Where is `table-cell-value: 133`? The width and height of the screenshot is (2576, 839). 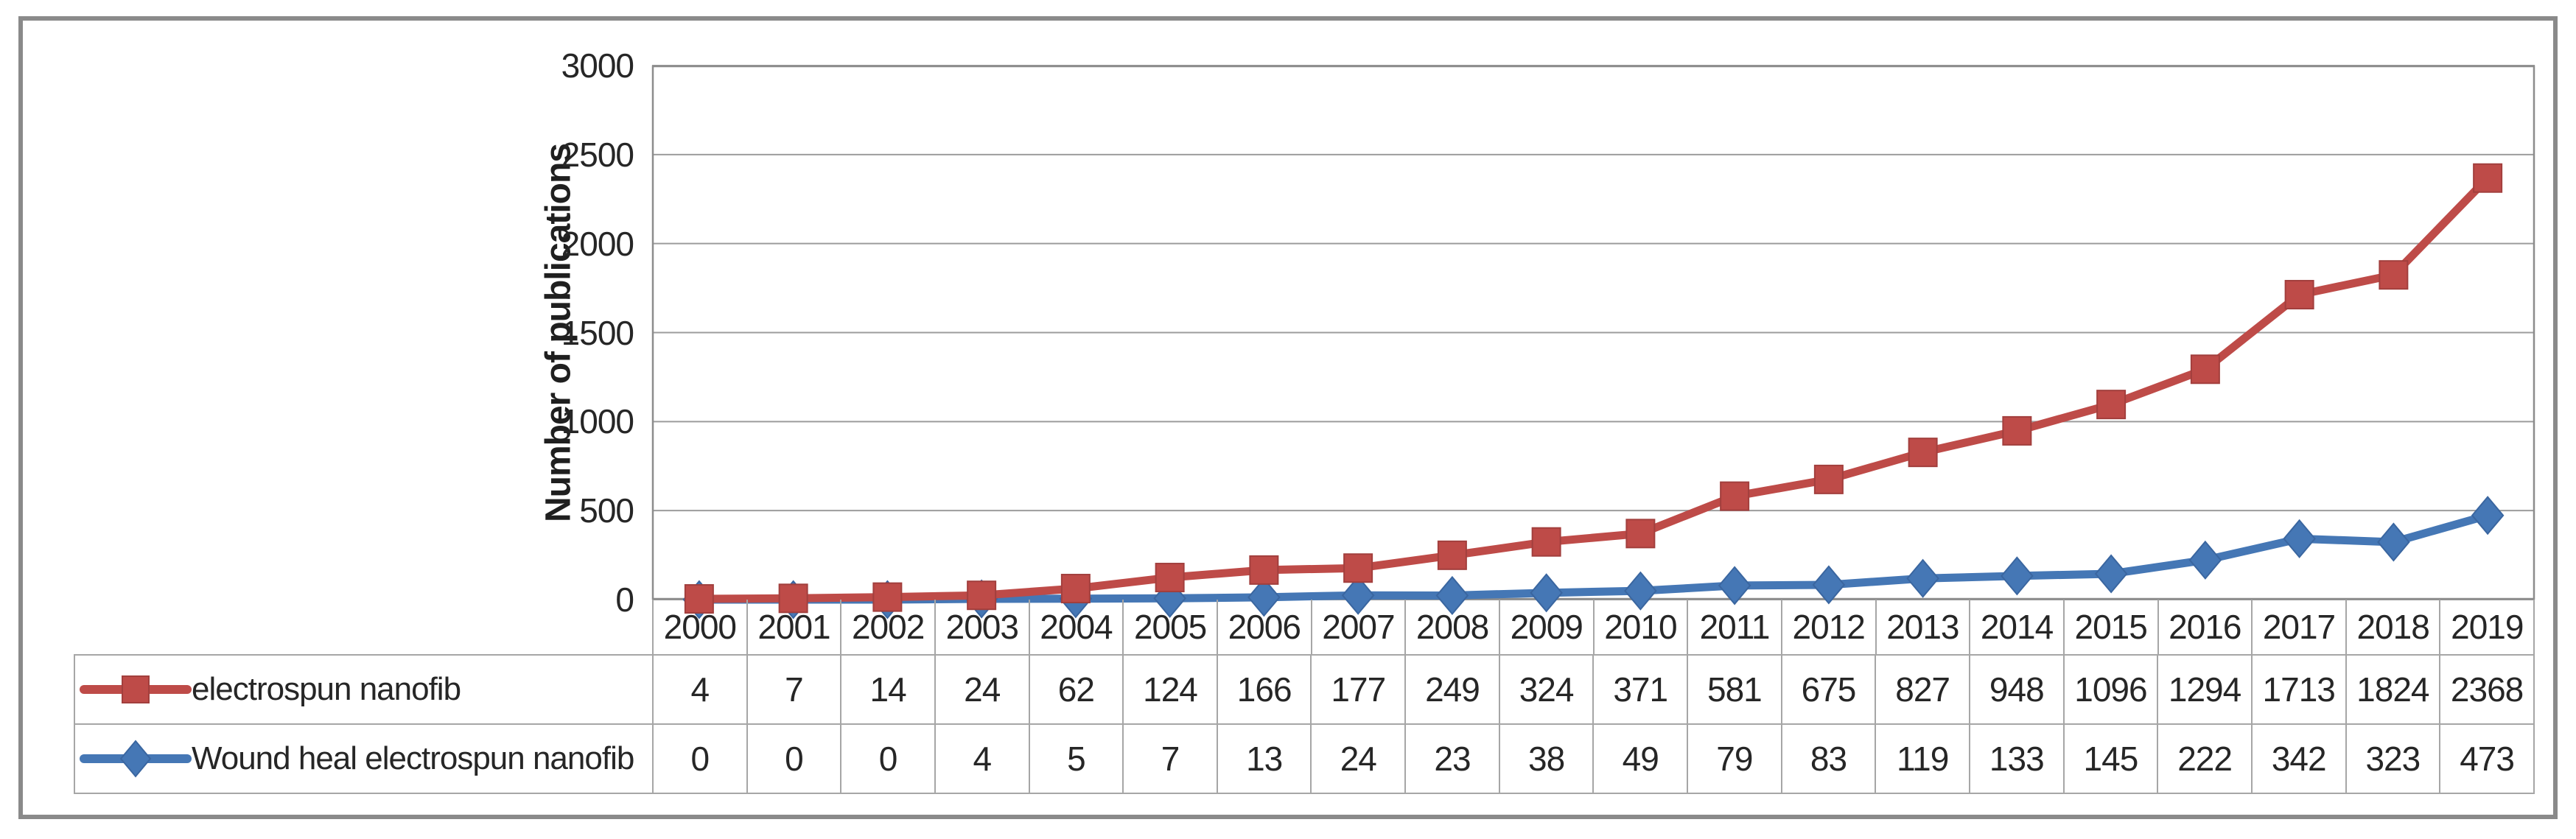 table-cell-value: 133 is located at coordinates (2016, 758).